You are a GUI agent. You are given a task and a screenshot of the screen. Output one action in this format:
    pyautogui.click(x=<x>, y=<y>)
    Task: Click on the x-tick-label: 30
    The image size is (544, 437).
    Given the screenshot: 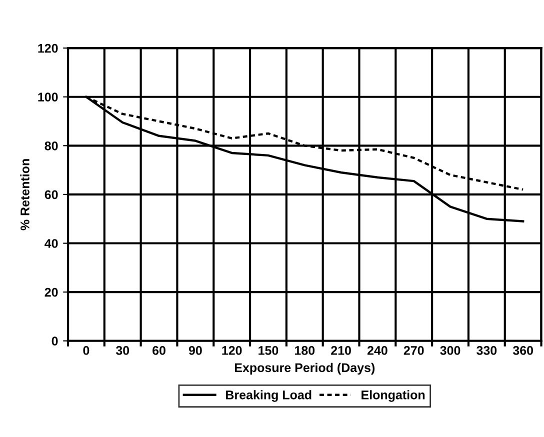 What is the action you would take?
    pyautogui.click(x=123, y=350)
    